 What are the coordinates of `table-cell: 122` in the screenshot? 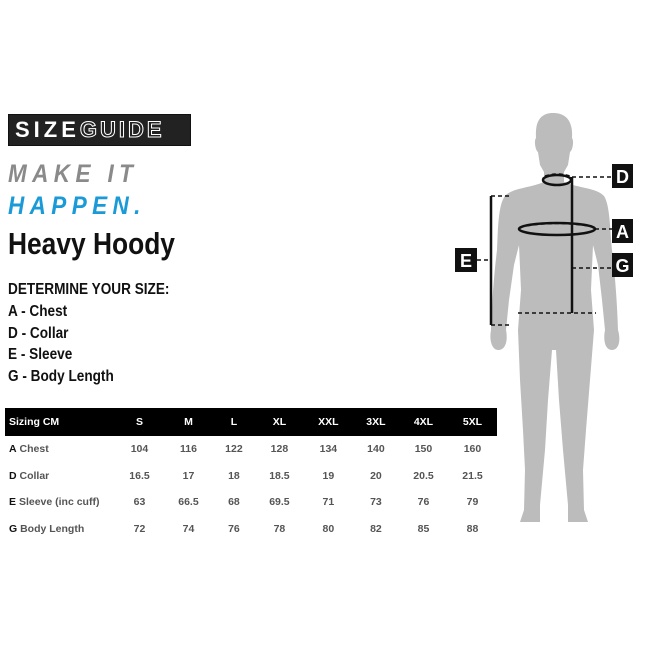 It's located at (234, 449).